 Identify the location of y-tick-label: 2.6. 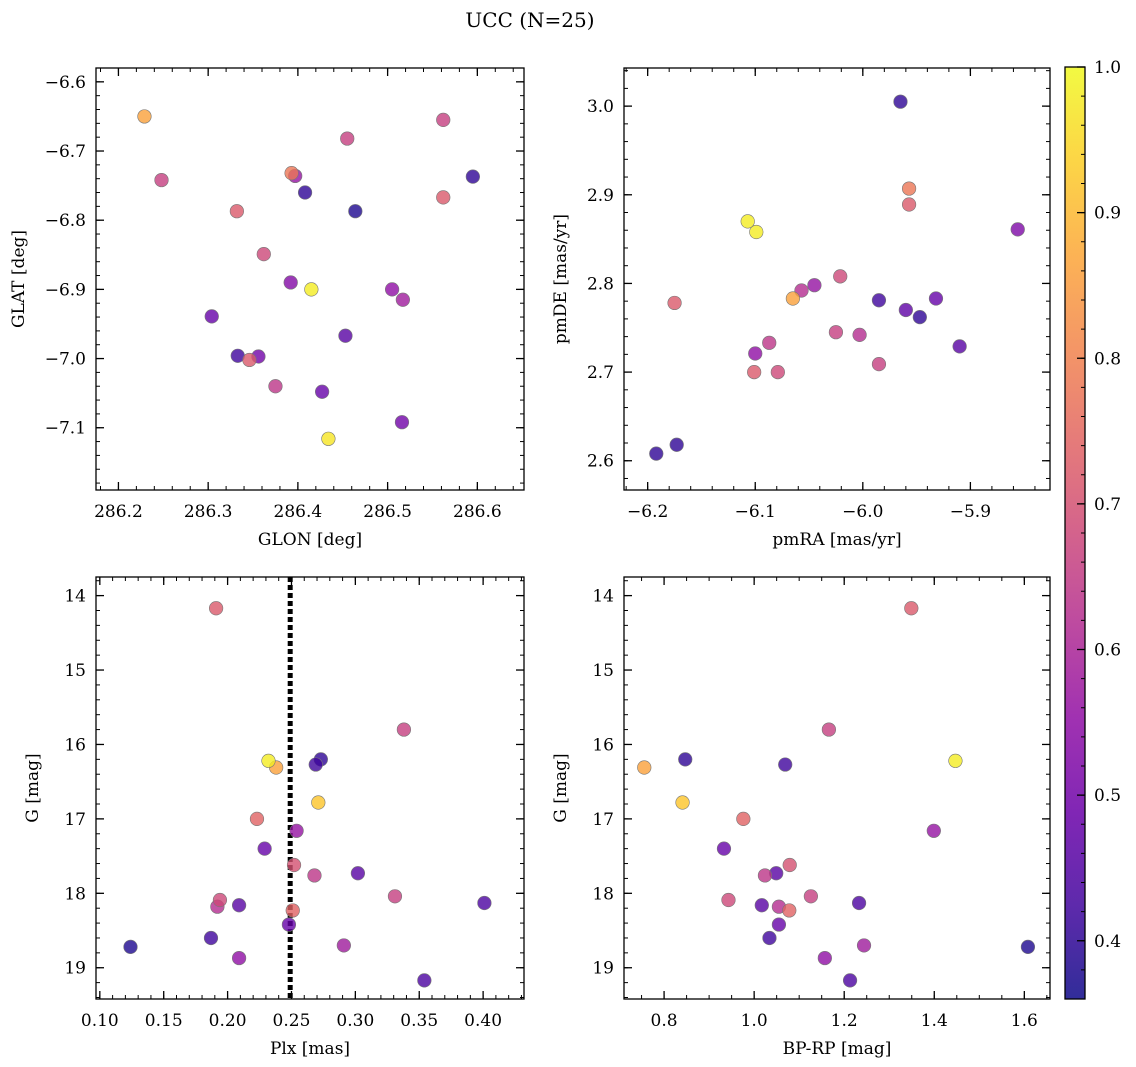
(600, 462).